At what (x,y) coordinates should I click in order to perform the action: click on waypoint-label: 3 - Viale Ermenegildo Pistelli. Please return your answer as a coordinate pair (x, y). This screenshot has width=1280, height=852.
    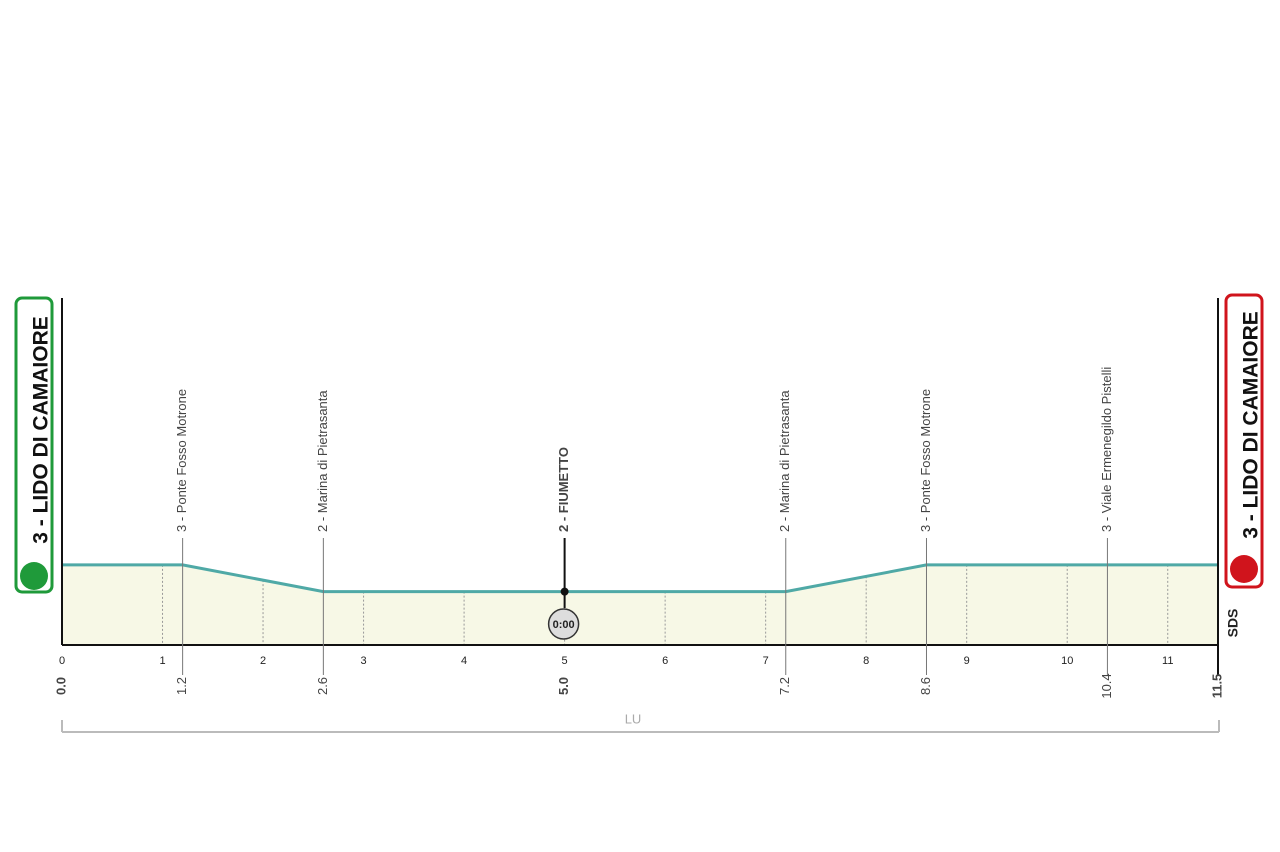
    Looking at the image, I should click on (1106, 449).